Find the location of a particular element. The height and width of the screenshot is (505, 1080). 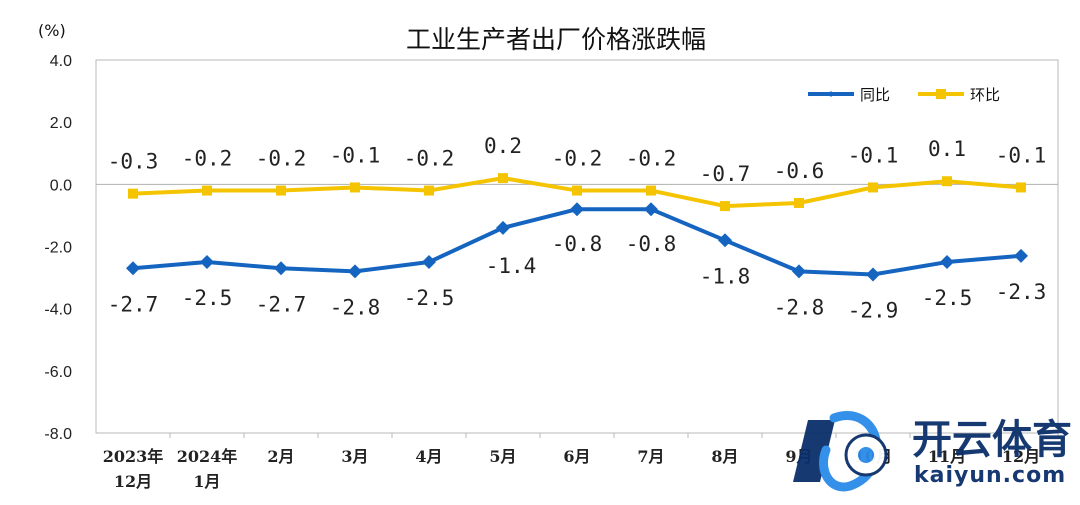

legend-label: 同比 is located at coordinates (875, 95).